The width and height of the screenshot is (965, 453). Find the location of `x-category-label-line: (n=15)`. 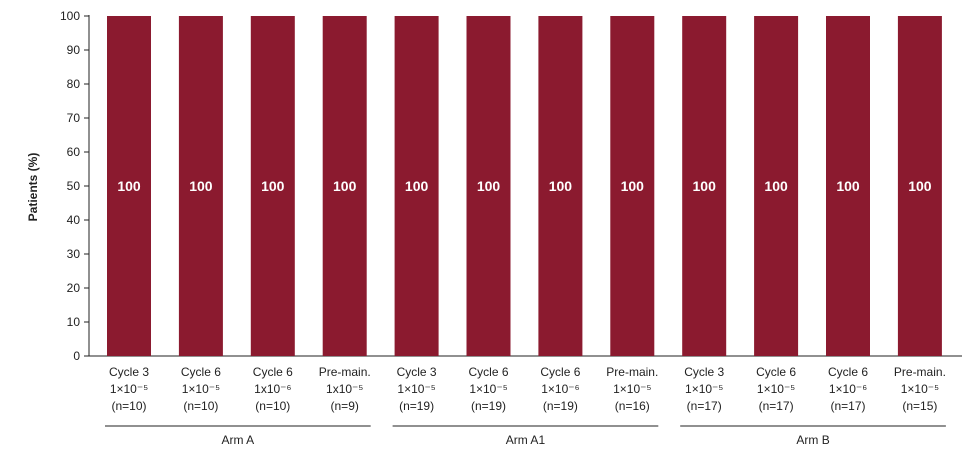

x-category-label-line: (n=15) is located at coordinates (919, 406).